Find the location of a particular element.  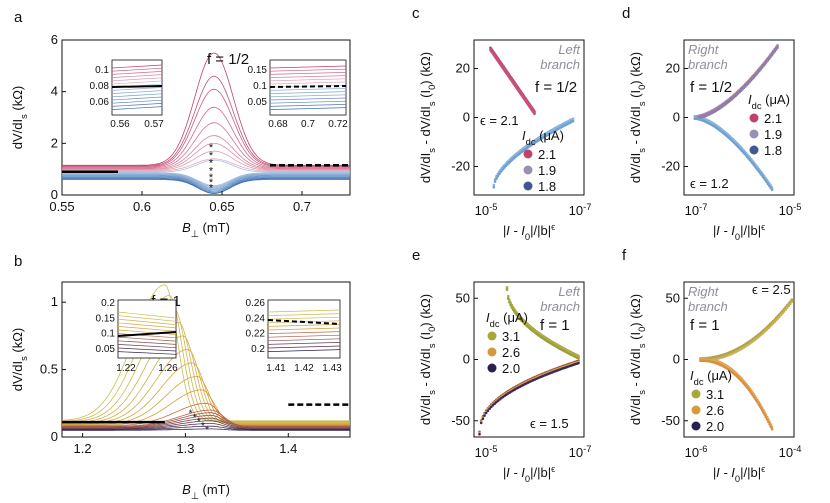

label-part: ) (kΩ) is located at coordinates (425, 68).